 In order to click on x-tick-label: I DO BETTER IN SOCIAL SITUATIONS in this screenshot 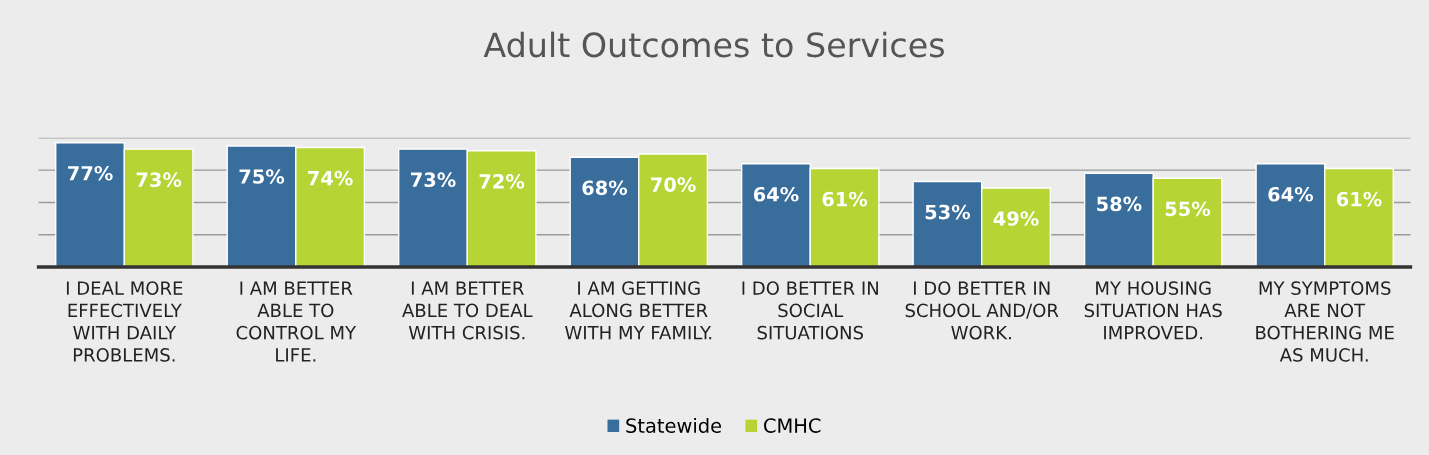, I will do `click(810, 310)`.